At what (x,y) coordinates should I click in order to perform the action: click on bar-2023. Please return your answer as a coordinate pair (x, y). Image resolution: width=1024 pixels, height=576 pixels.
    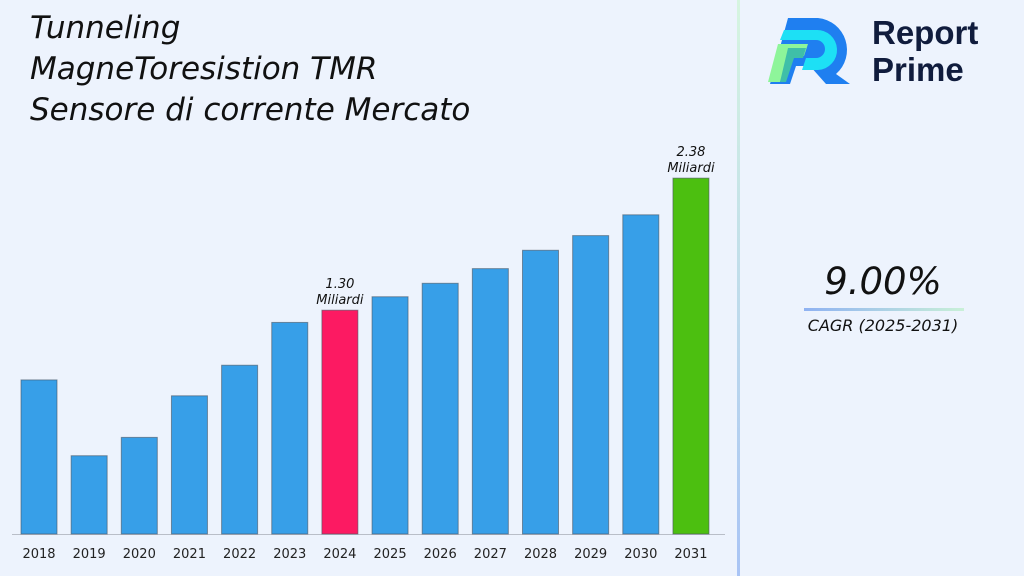
    Looking at the image, I should click on (290, 428).